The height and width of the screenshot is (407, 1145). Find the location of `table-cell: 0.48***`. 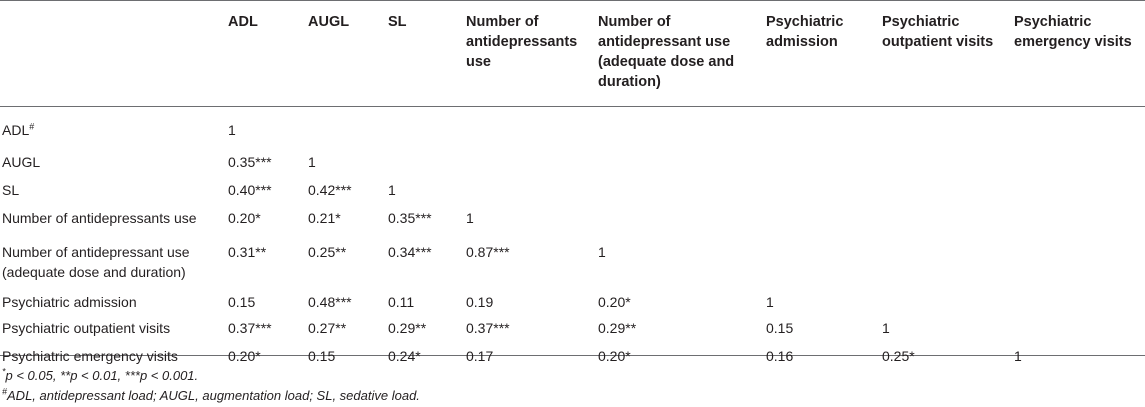

table-cell: 0.48*** is located at coordinates (330, 302).